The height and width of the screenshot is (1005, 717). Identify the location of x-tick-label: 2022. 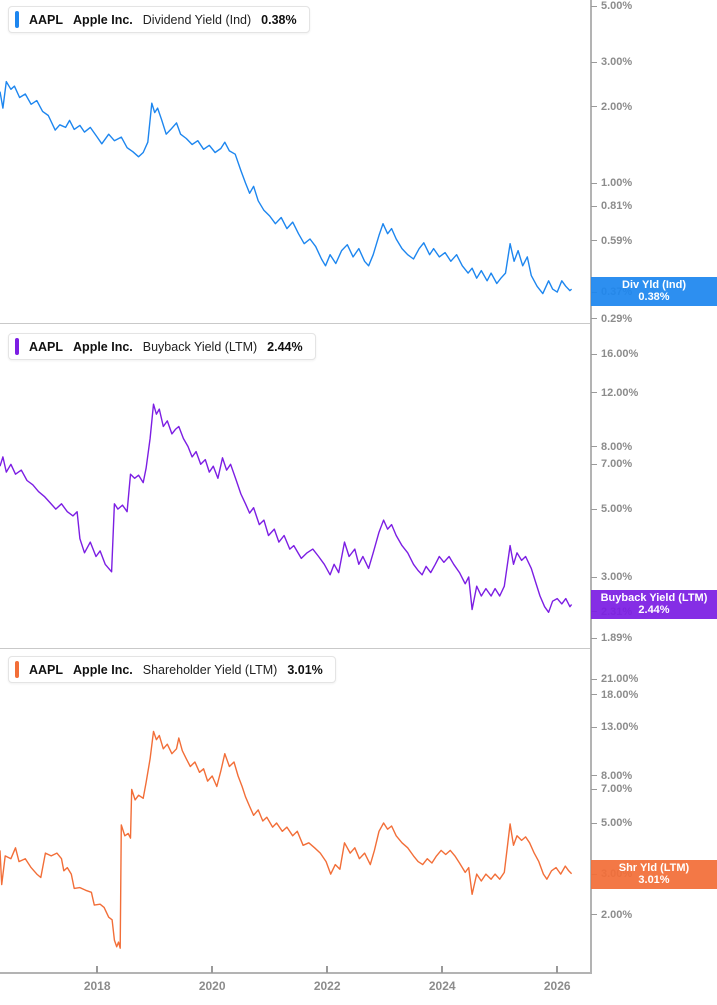
(327, 986).